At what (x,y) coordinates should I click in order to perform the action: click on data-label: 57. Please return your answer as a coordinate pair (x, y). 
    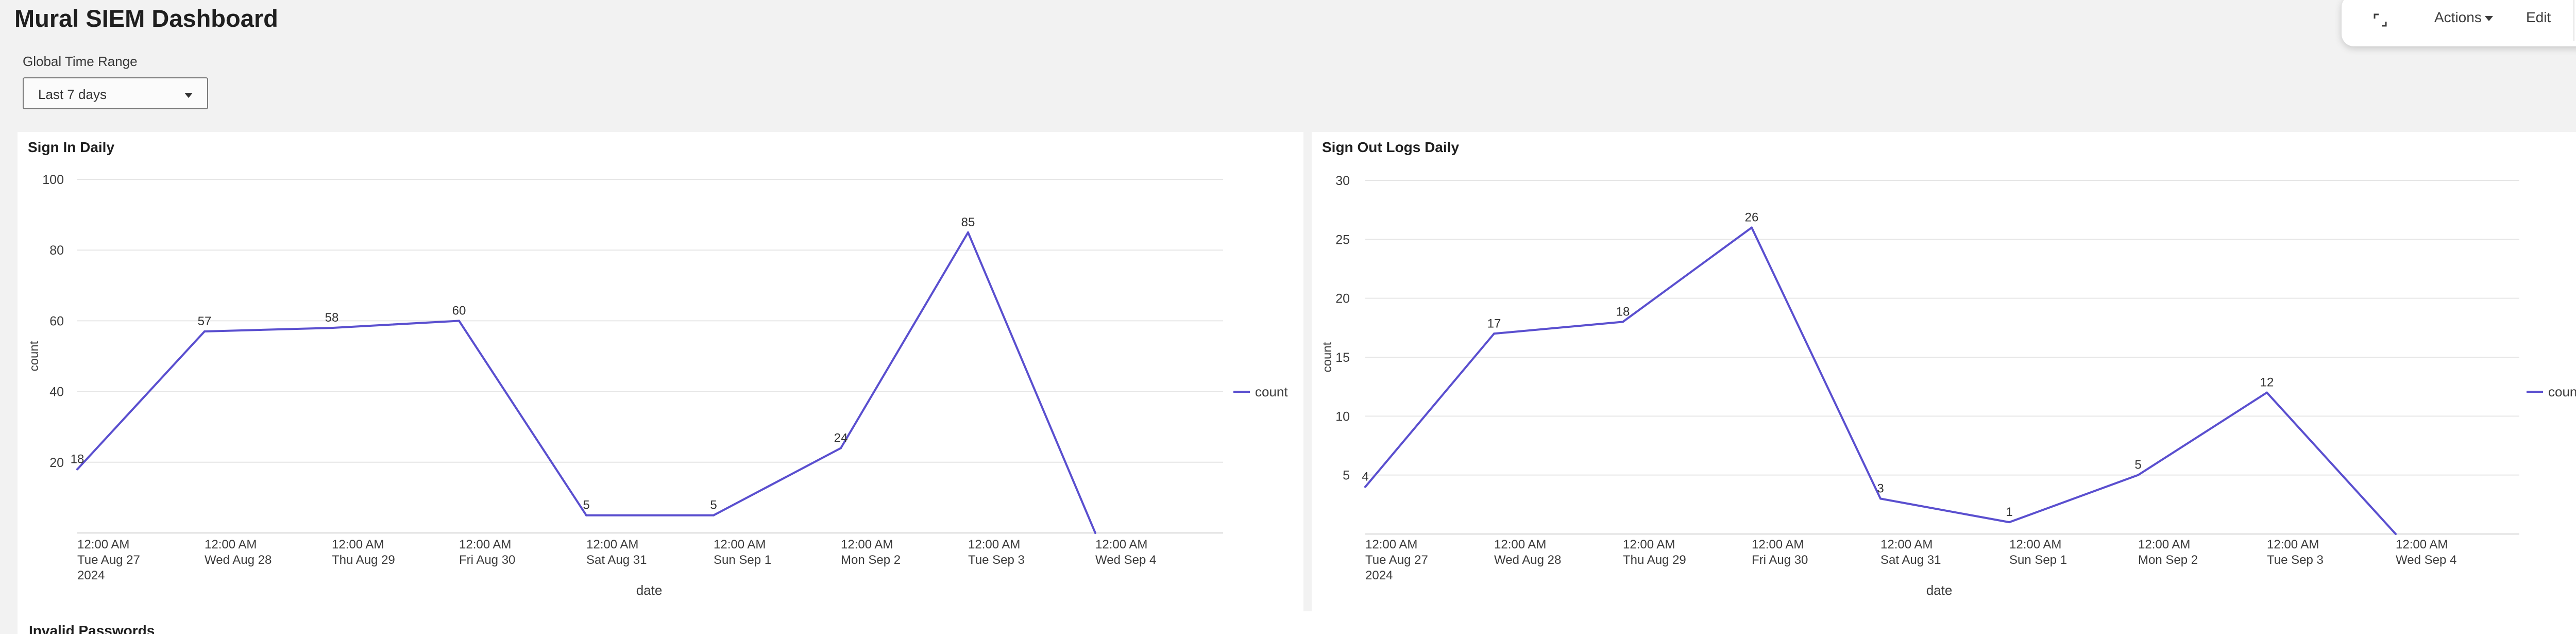
    Looking at the image, I should click on (205, 321).